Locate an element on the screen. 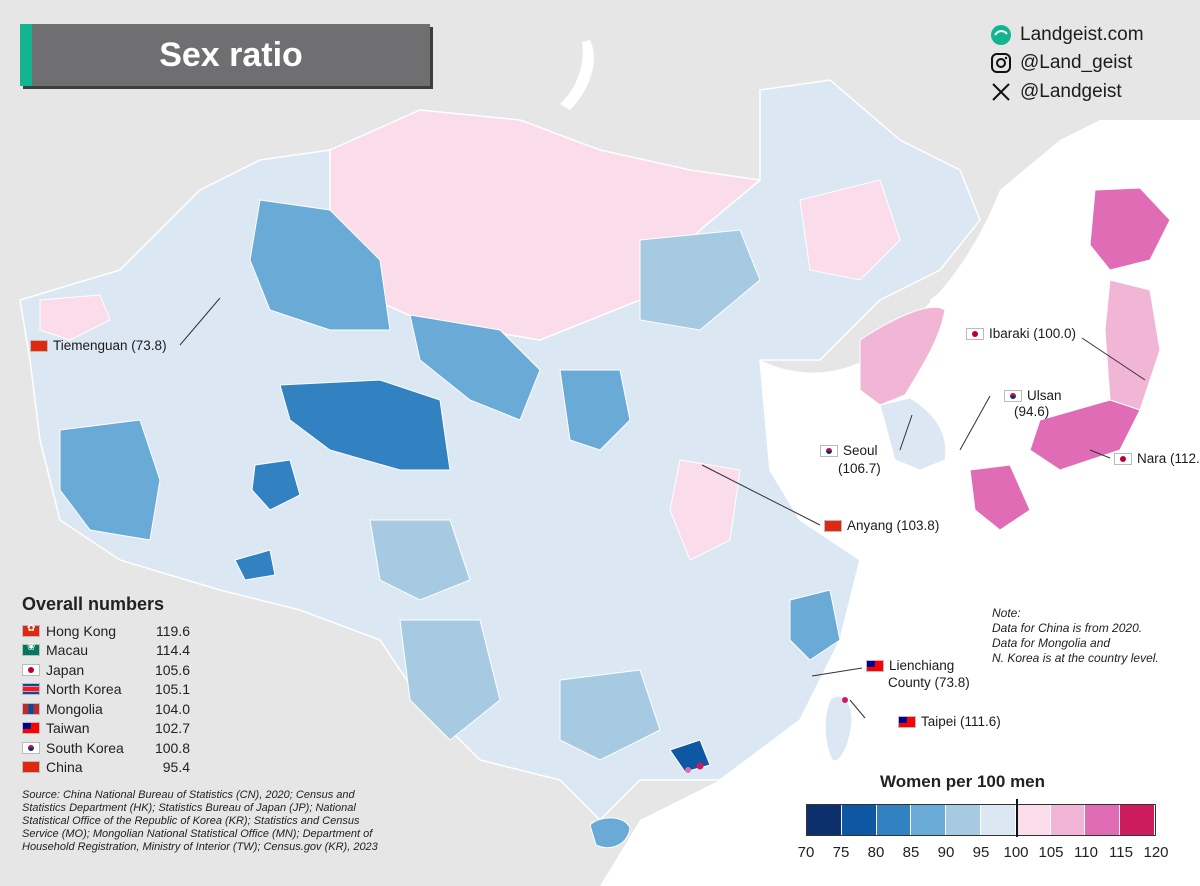 The image size is (1200, 886). region-xinjiang-west is located at coordinates (110, 480).